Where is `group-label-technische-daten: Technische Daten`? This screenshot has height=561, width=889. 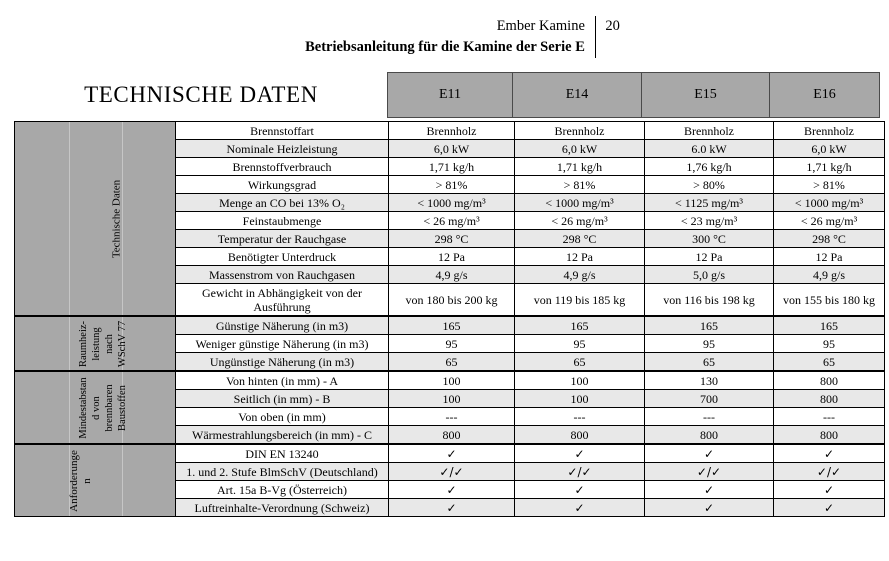 group-label-technische-daten: Technische Daten is located at coordinates (116, 218).